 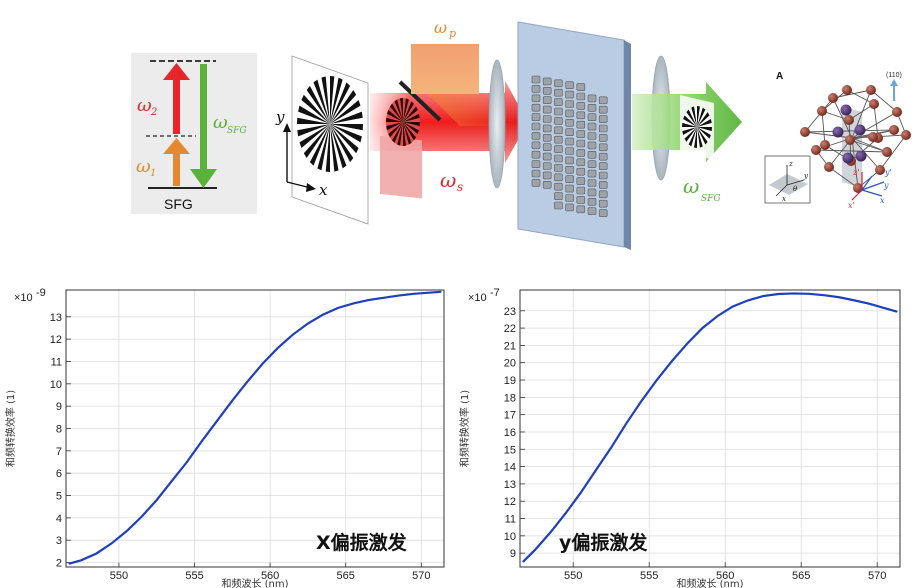 I want to click on y-tick-label: 4, so click(x=59, y=519).